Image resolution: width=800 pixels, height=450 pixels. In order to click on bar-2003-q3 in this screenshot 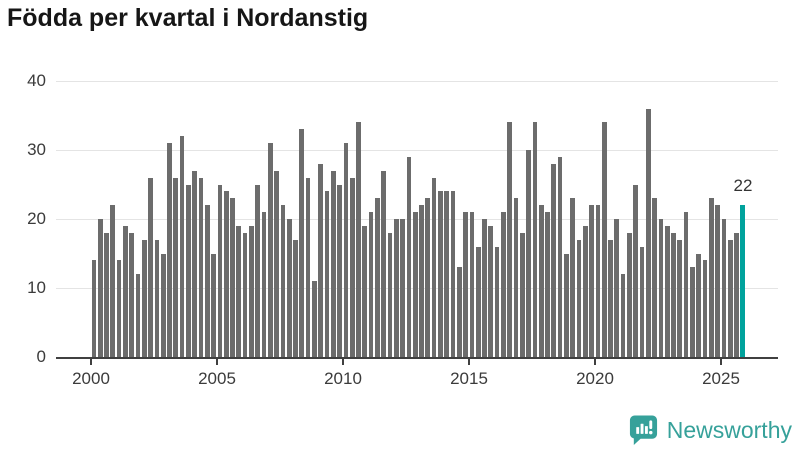, I will do `click(182, 246)`.